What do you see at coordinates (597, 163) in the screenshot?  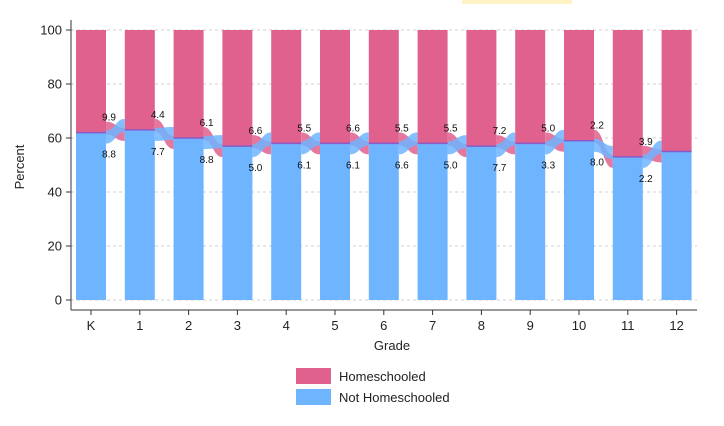 I see `flow-label-not-homeschooled-10: 8.0` at bounding box center [597, 163].